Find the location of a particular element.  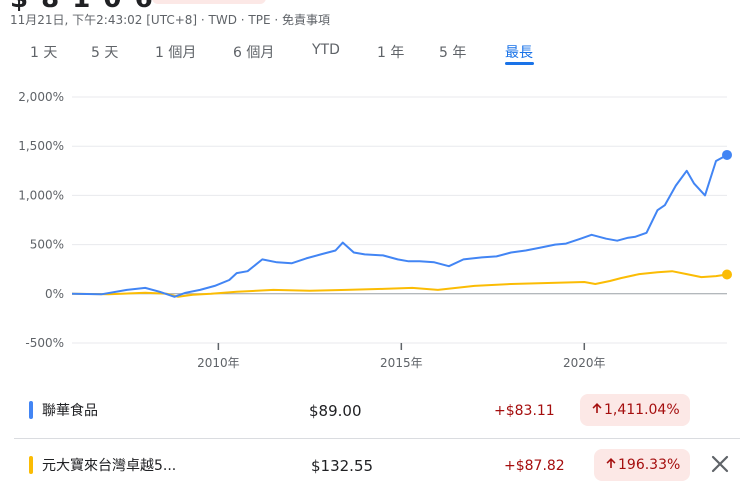

time-range-tabs: 1 天 5 天 1 個月 6 個月 YTD 1 年 5 年 最長 is located at coordinates (370, 53).